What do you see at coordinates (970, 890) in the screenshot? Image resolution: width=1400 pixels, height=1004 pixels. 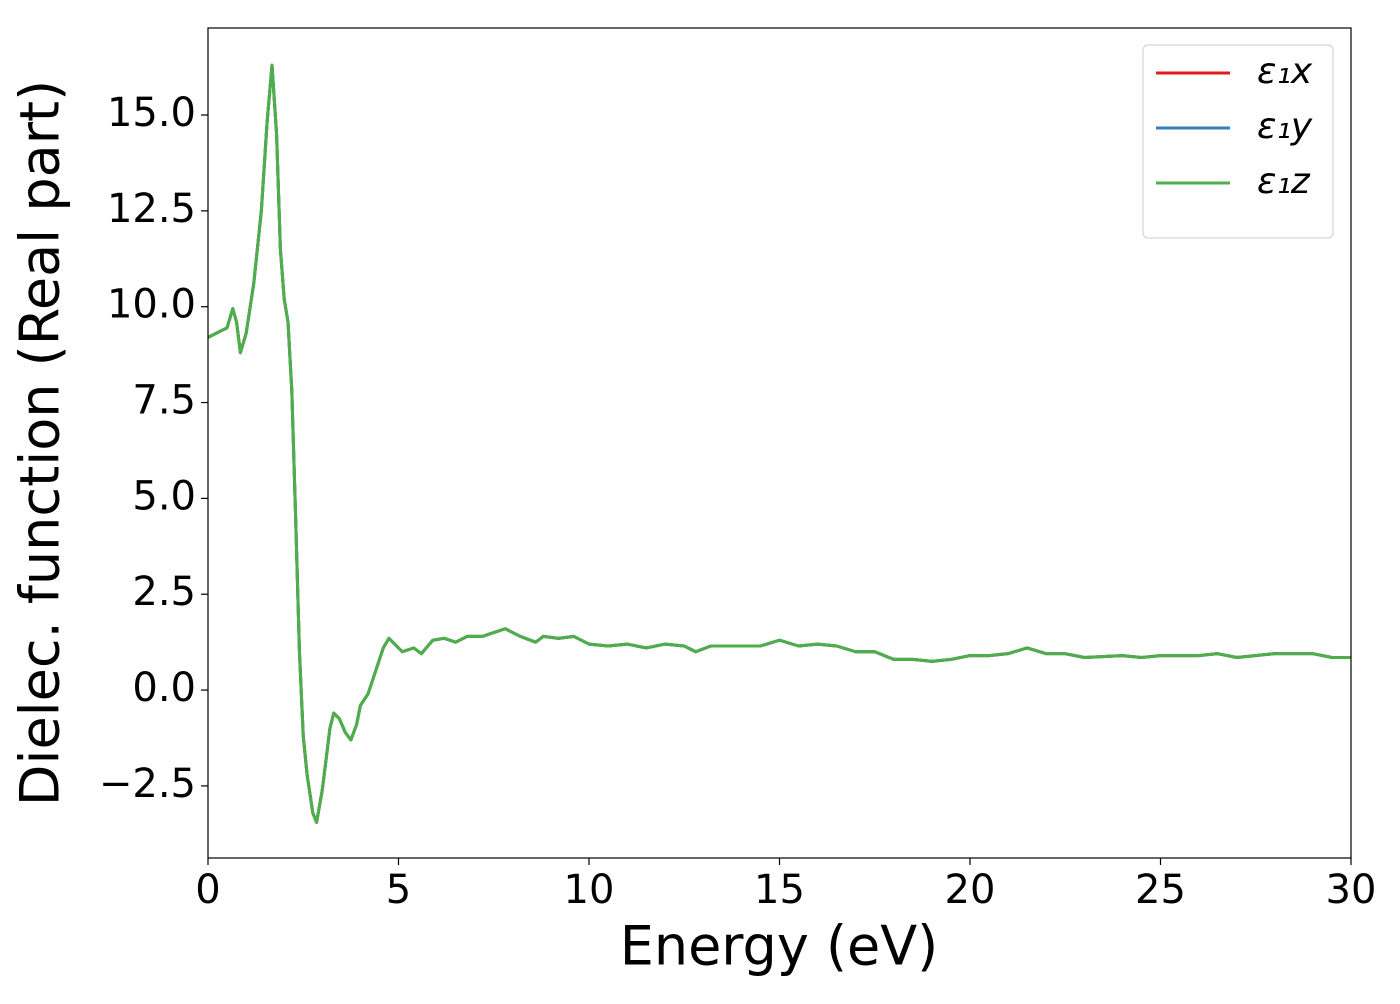 I see `x-tick-label: 20` at bounding box center [970, 890].